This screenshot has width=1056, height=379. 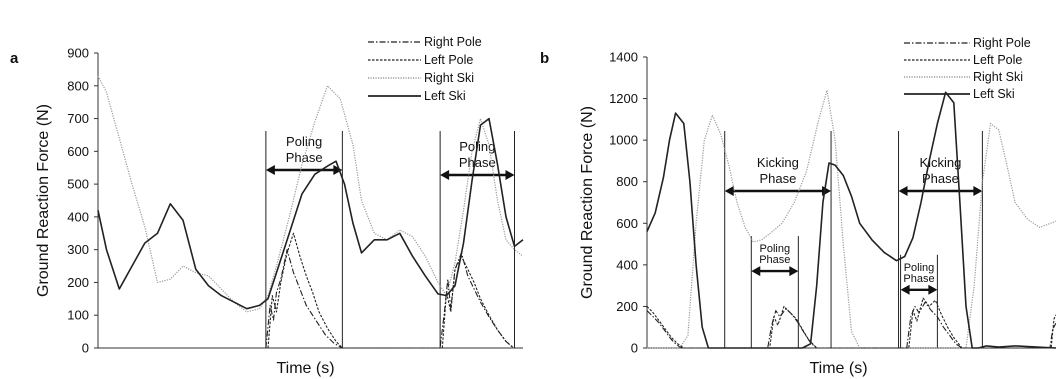 I want to click on series-line-right-pole, so click(x=389, y=299).